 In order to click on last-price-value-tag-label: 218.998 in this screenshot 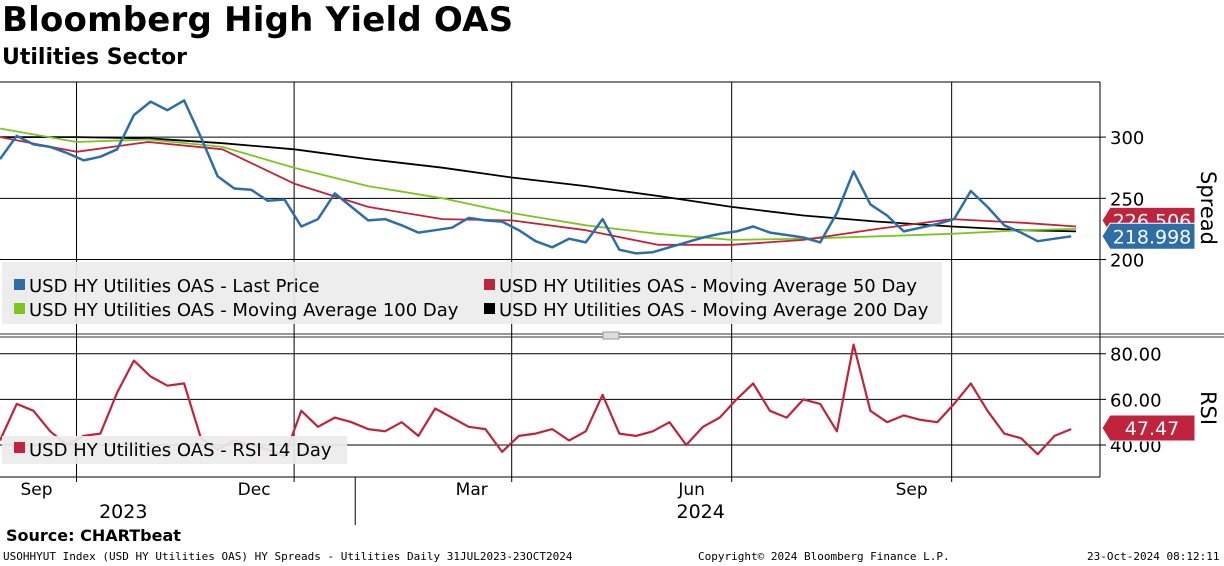, I will do `click(1152, 237)`.